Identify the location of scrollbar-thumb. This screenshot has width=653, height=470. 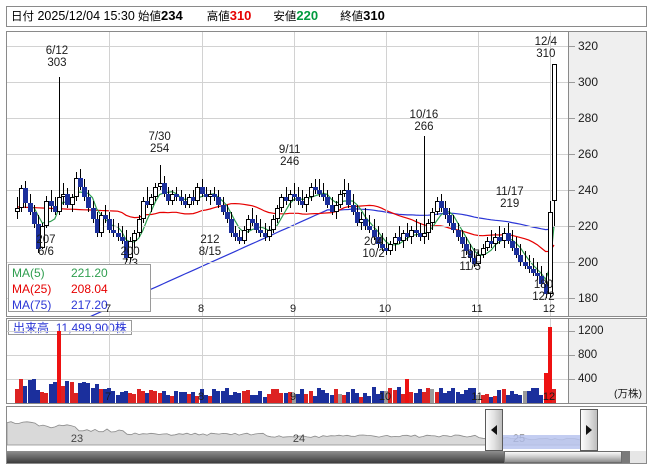
(563, 457).